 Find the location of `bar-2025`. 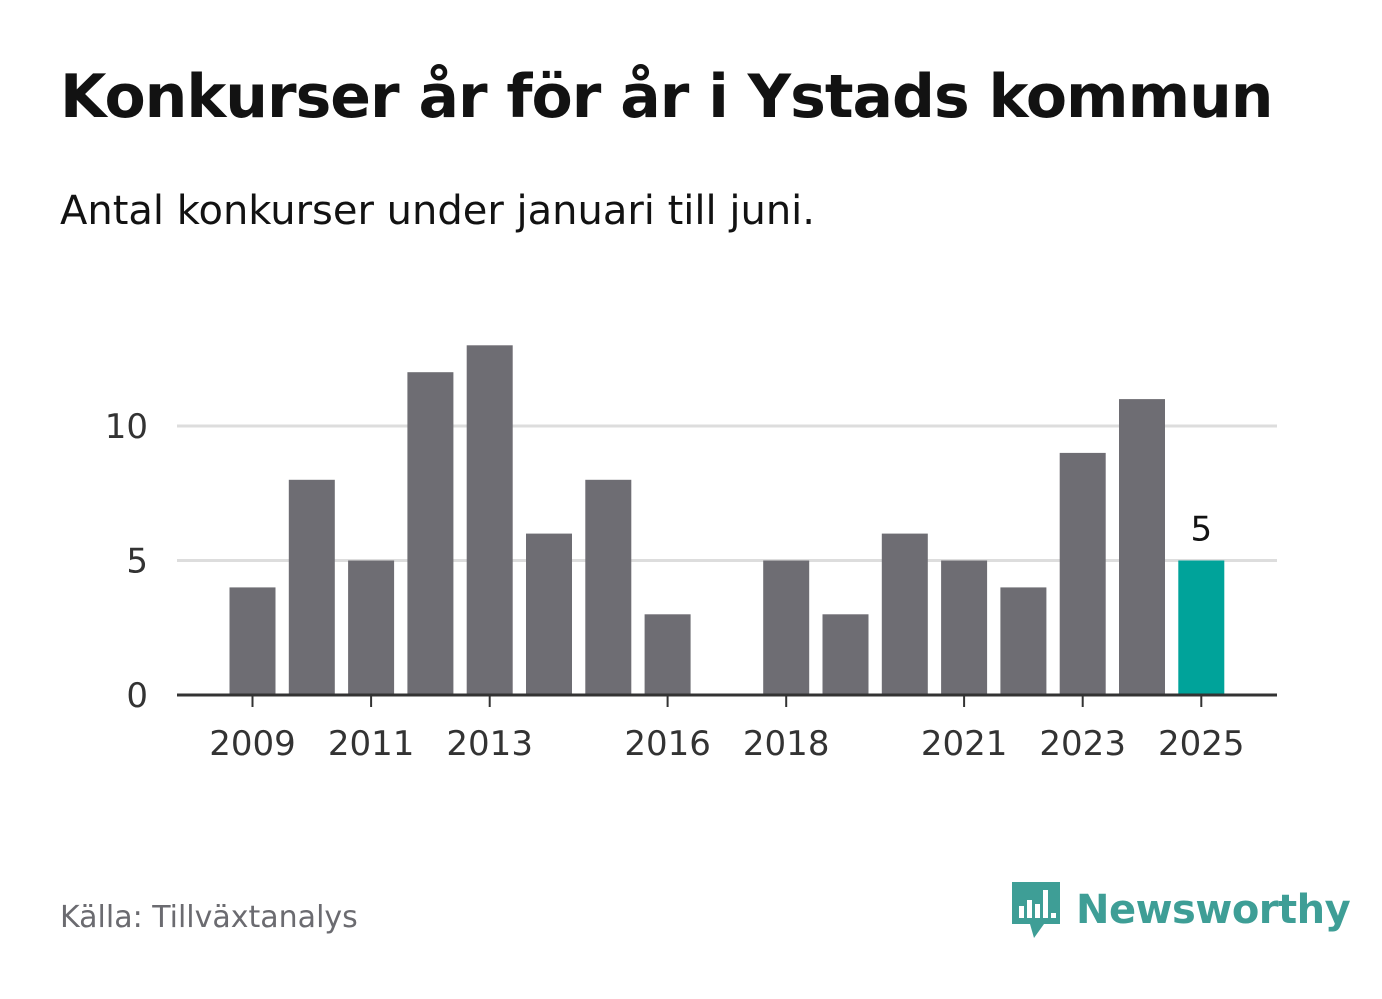

bar-2025 is located at coordinates (1201, 627).